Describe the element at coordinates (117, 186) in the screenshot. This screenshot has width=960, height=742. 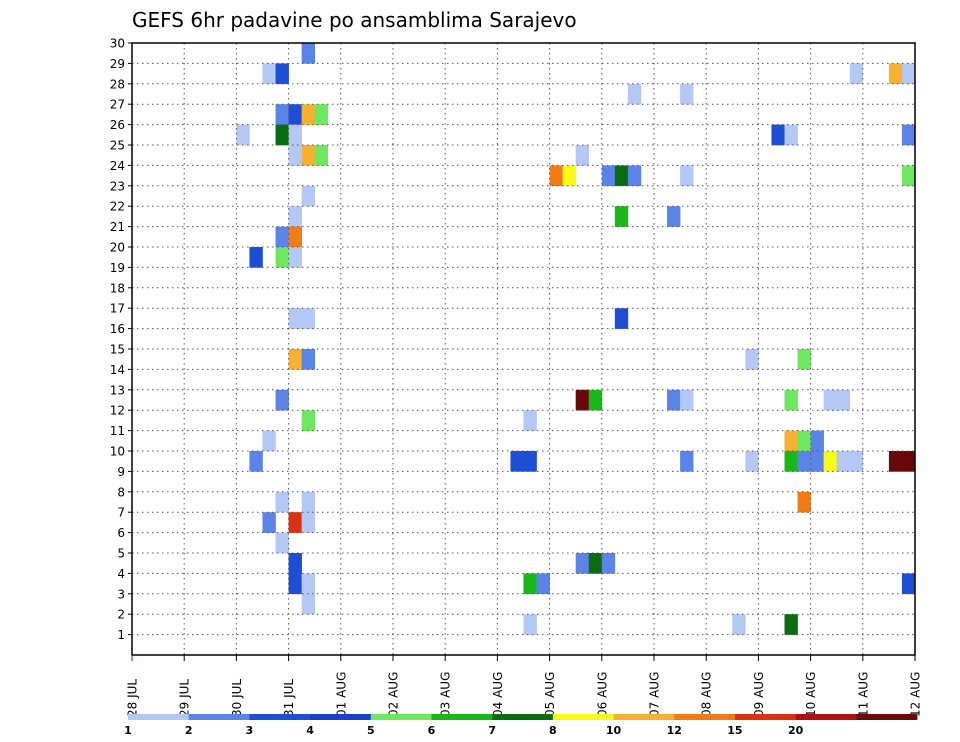
I see `y-tick-label: 23` at that location.